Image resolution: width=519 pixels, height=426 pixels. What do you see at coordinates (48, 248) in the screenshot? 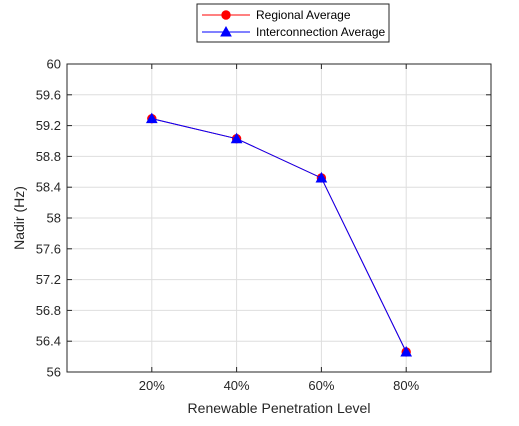
I see `y-tick-label: 57.6` at bounding box center [48, 248].